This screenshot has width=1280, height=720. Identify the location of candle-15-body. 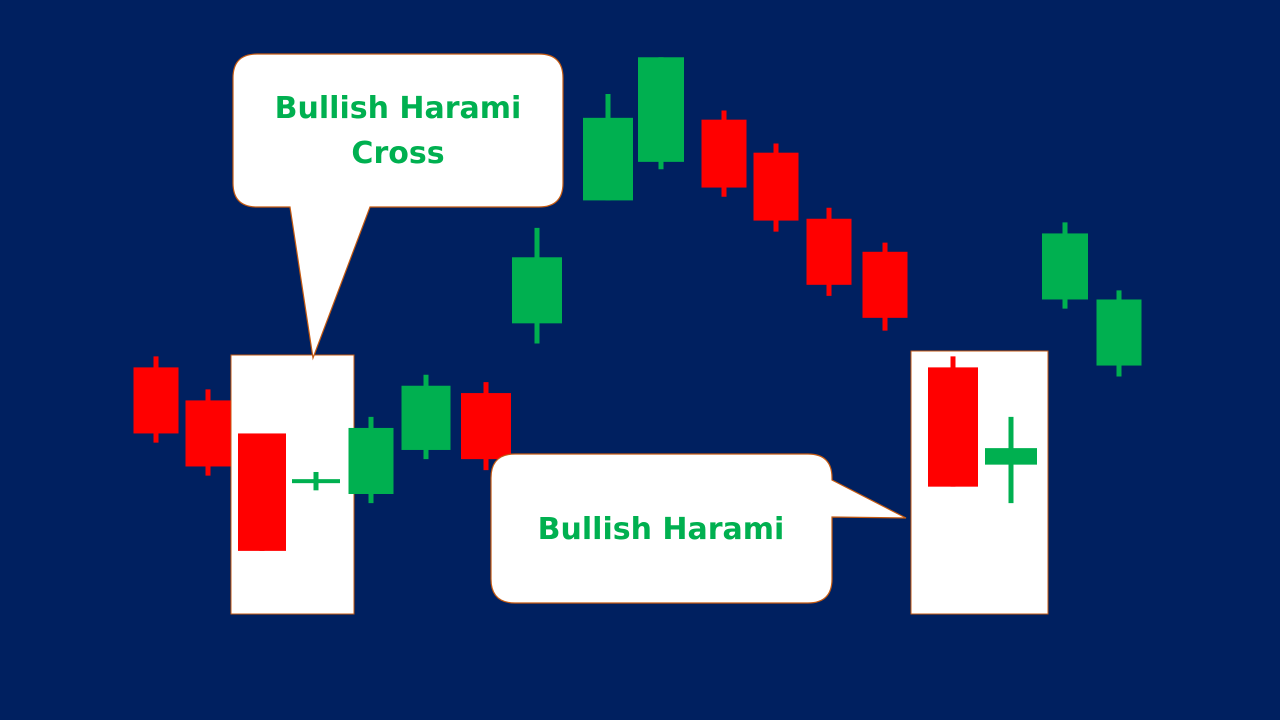
(953, 427).